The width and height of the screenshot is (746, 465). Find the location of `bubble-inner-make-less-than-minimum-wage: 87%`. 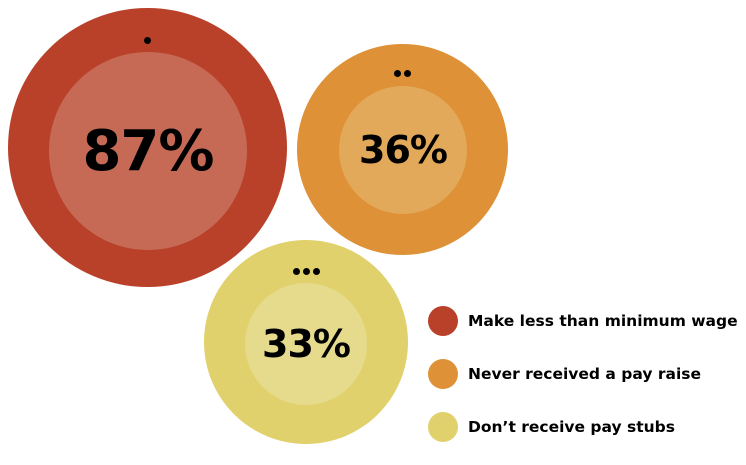

bubble-inner-make-less-than-minimum-wage: 87% is located at coordinates (148, 151).